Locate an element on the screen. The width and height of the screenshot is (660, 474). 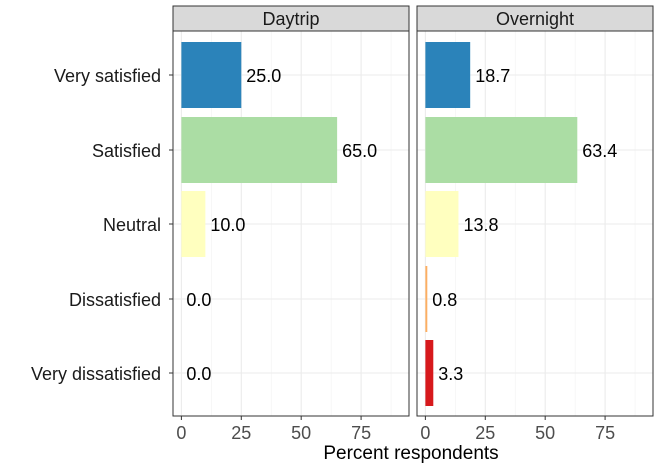
facet-strip-label: Overnight is located at coordinates (535, 19).